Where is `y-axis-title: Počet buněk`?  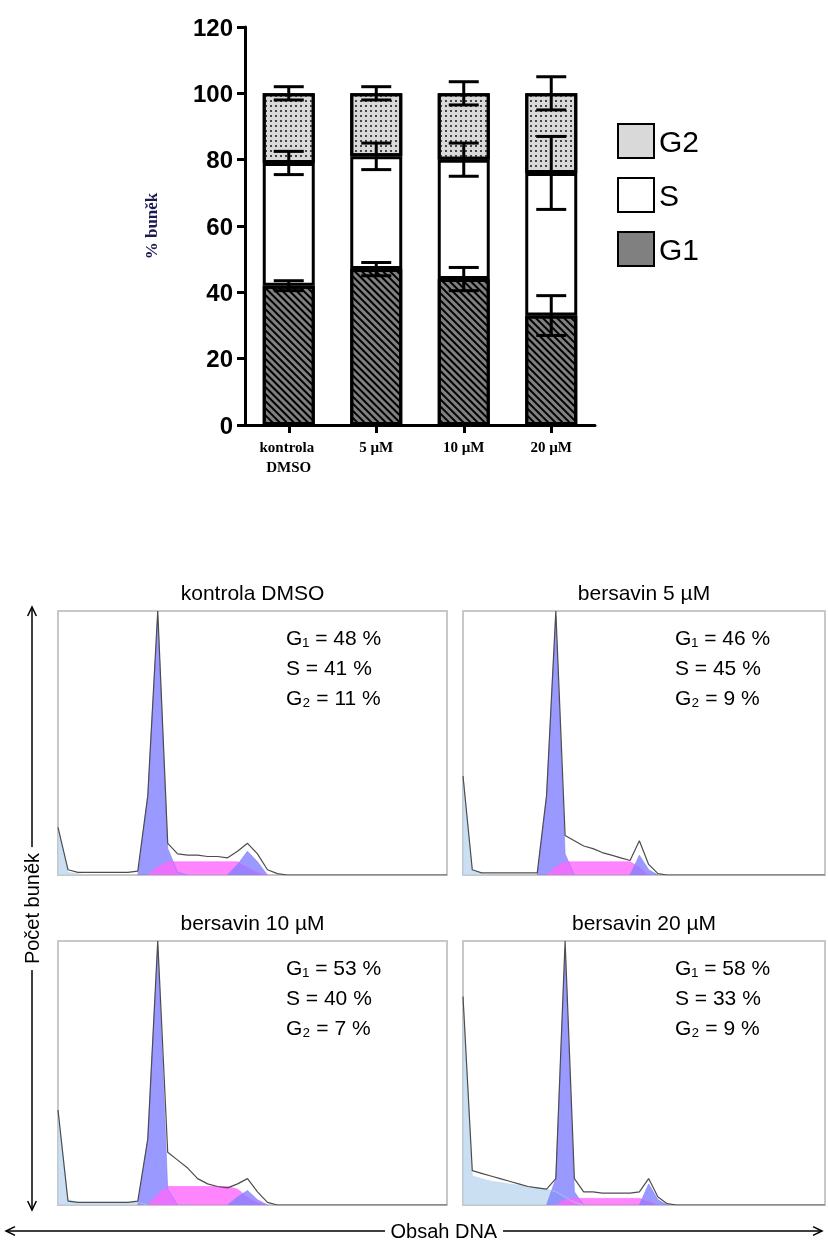
y-axis-title: Počet buněk is located at coordinates (32, 908).